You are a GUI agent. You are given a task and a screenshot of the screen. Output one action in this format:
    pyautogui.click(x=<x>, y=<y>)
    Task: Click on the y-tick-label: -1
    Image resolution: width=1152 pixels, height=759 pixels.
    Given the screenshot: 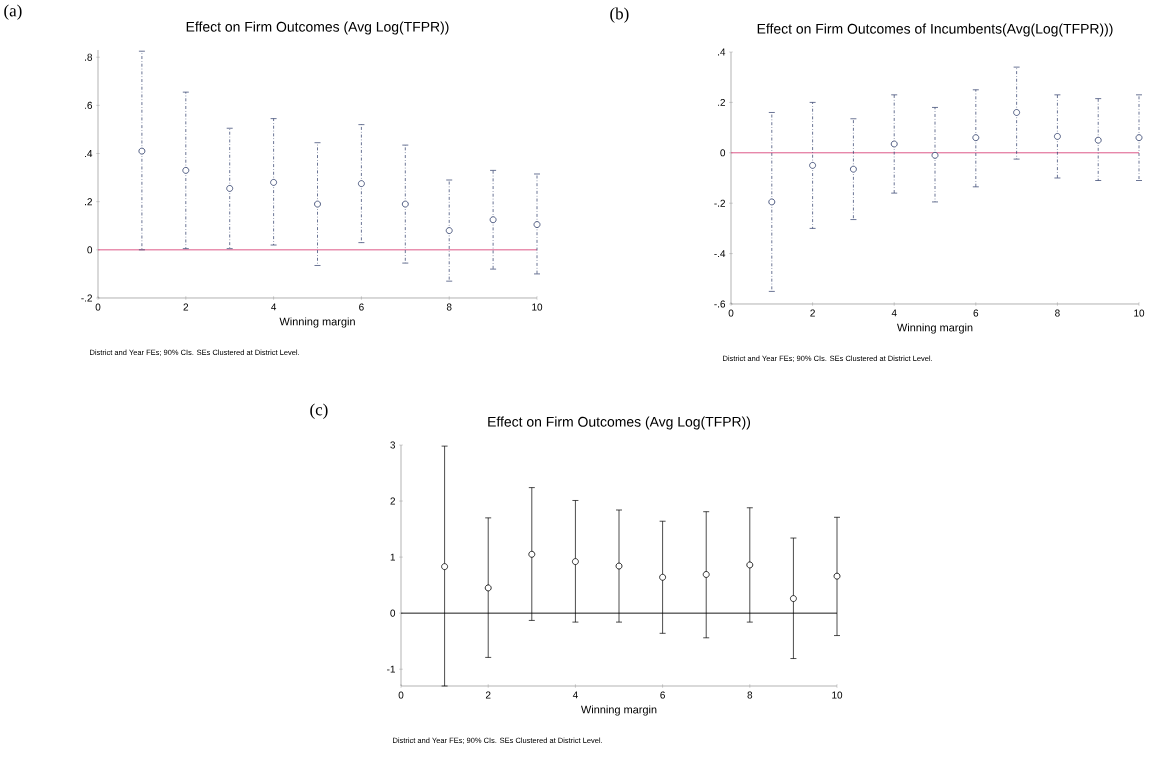 What is the action you would take?
    pyautogui.click(x=391, y=669)
    